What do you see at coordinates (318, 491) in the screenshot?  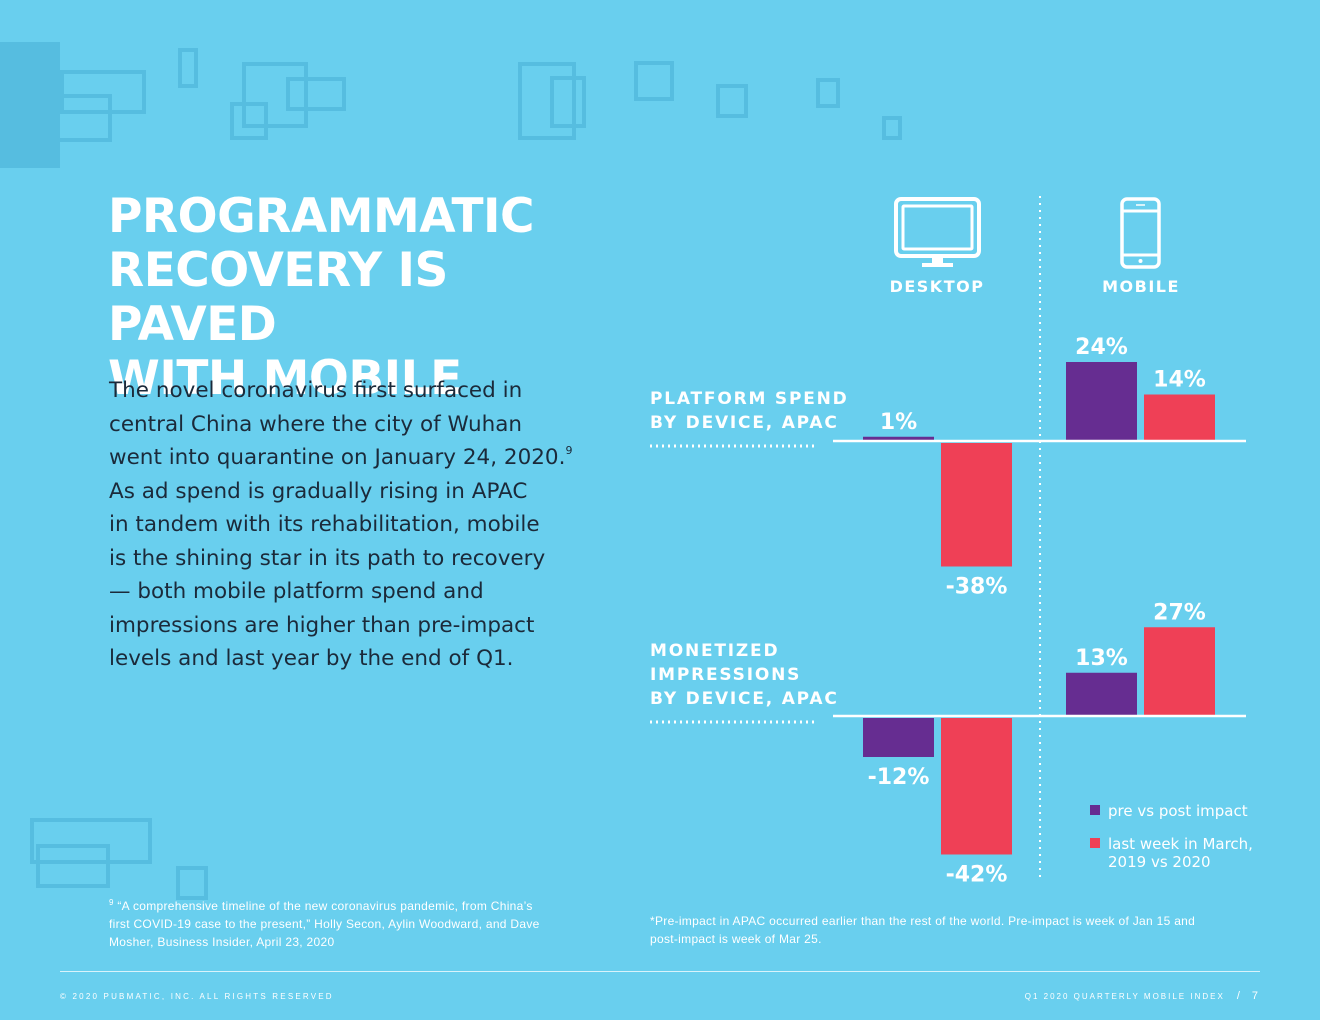 I see `body-line: As ad spend is gradually rising in APAC` at bounding box center [318, 491].